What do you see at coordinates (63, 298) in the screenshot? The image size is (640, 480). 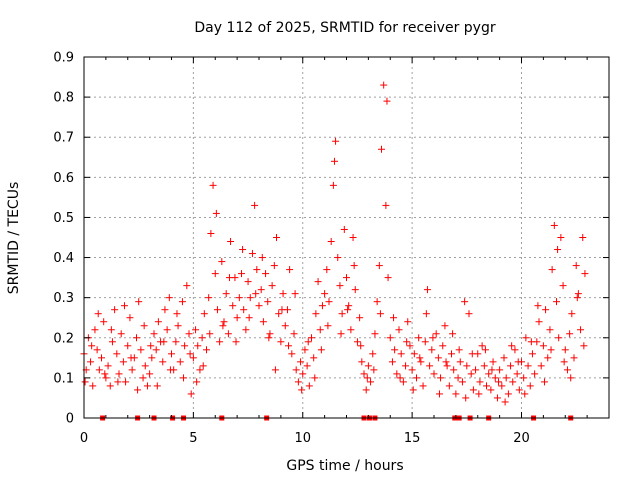 I see `y-tick-label: 0.3` at bounding box center [63, 298].